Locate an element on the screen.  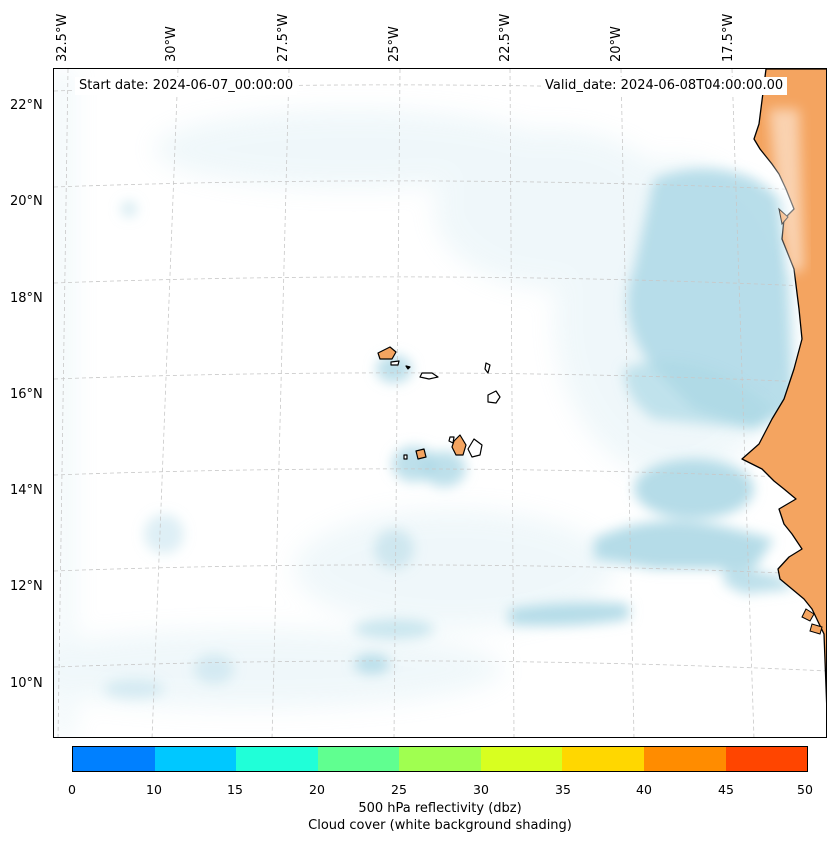
colorbar-tick-20: 20 is located at coordinates (317, 789).